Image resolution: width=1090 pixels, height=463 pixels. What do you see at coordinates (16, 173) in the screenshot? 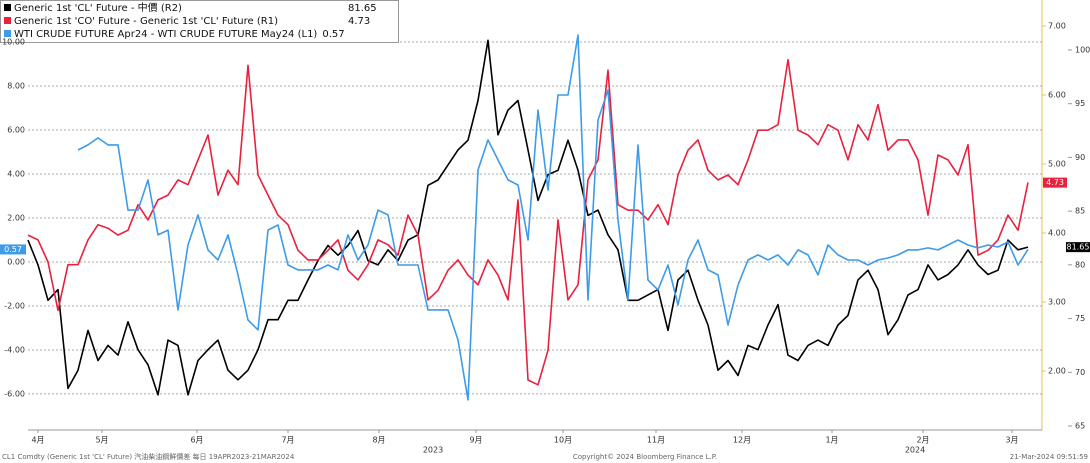
I see `y-tick-label: 4.00` at bounding box center [16, 173].